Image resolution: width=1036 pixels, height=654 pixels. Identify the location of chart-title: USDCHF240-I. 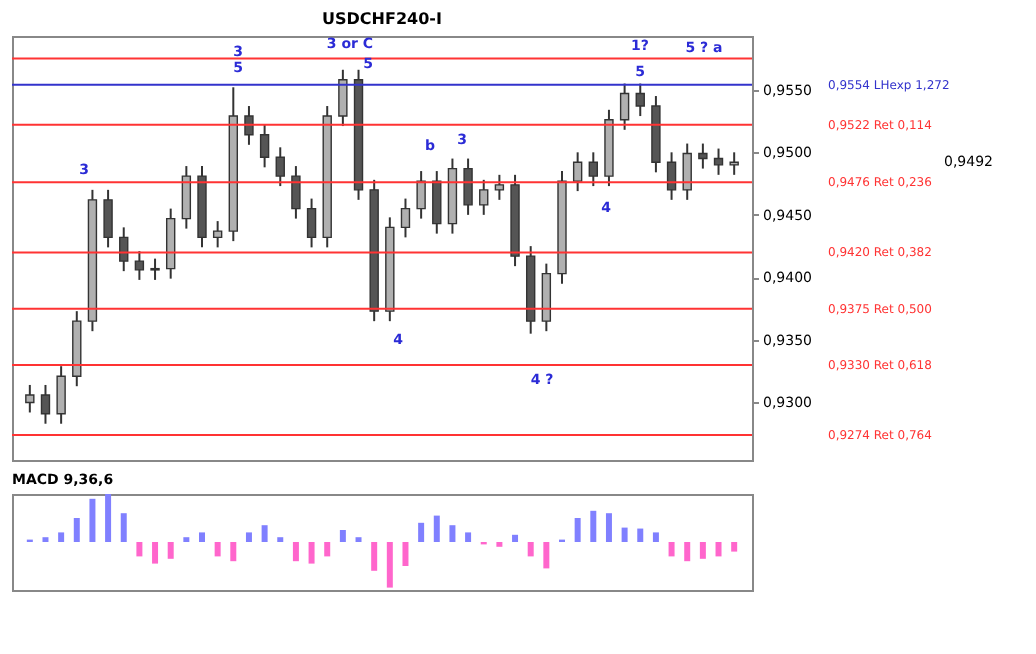
(382, 19).